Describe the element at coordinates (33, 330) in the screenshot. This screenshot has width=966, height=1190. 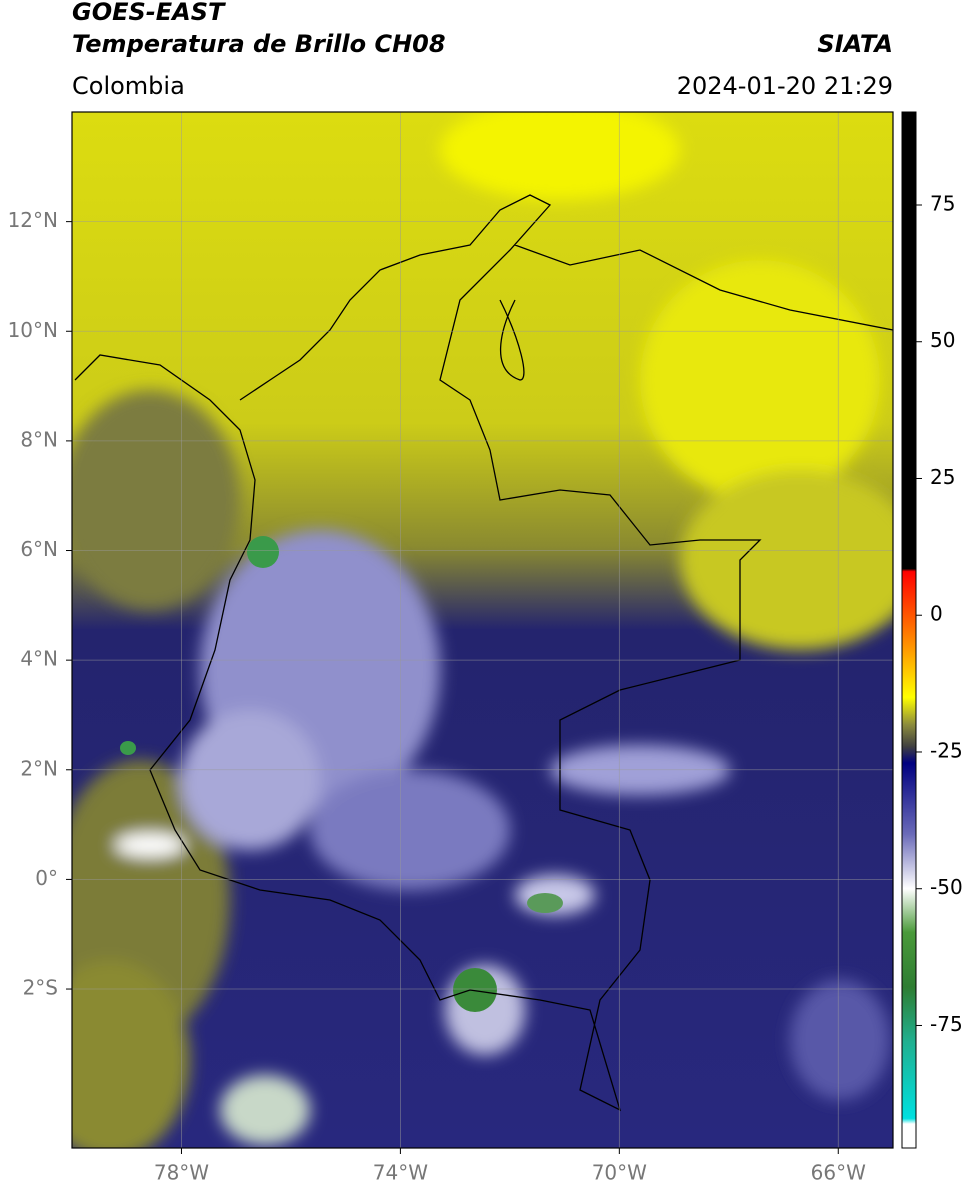
I see `y-tick-label: 10°N` at that location.